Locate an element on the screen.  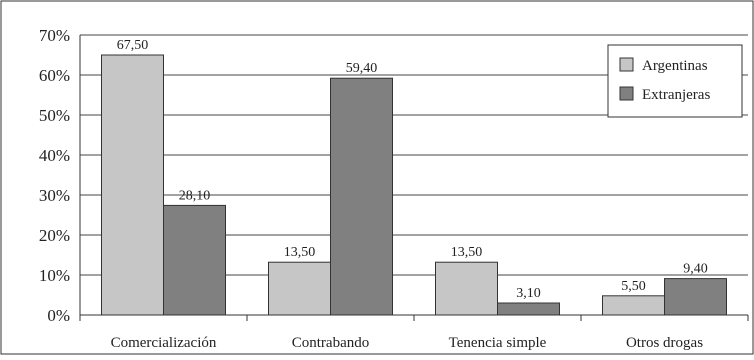
category-label: Comercialización is located at coordinates (164, 343).